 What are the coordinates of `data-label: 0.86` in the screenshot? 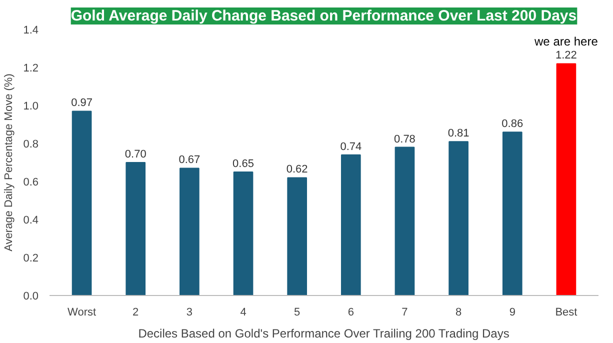 It's located at (513, 124).